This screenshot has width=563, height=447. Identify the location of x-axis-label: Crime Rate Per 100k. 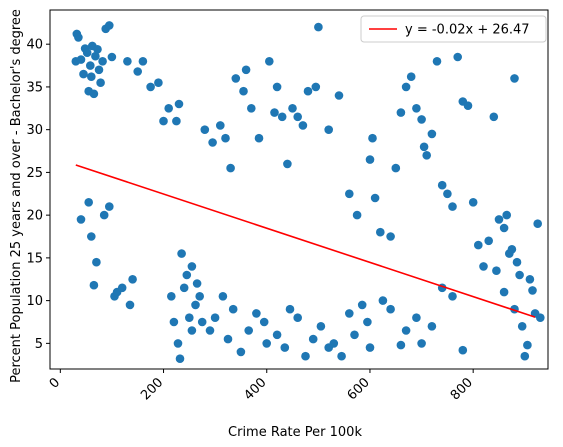
(295, 432).